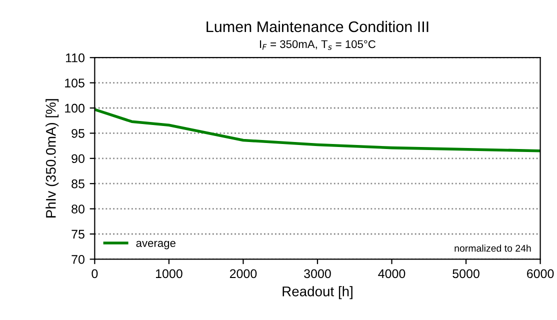  I want to click on x-tick-label: 0, so click(95, 273).